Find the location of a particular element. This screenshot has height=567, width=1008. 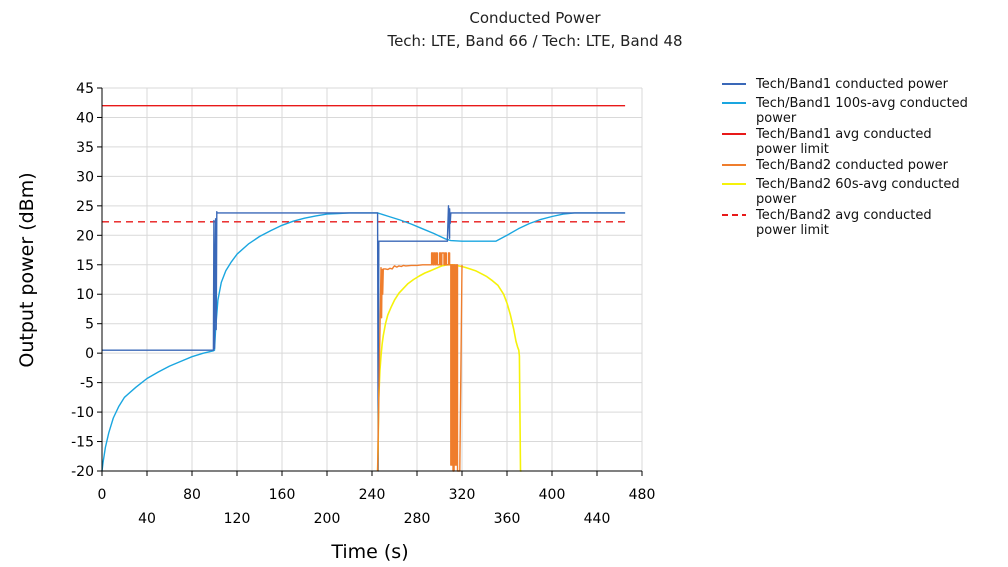

x-tick-label: 320 is located at coordinates (462, 495).